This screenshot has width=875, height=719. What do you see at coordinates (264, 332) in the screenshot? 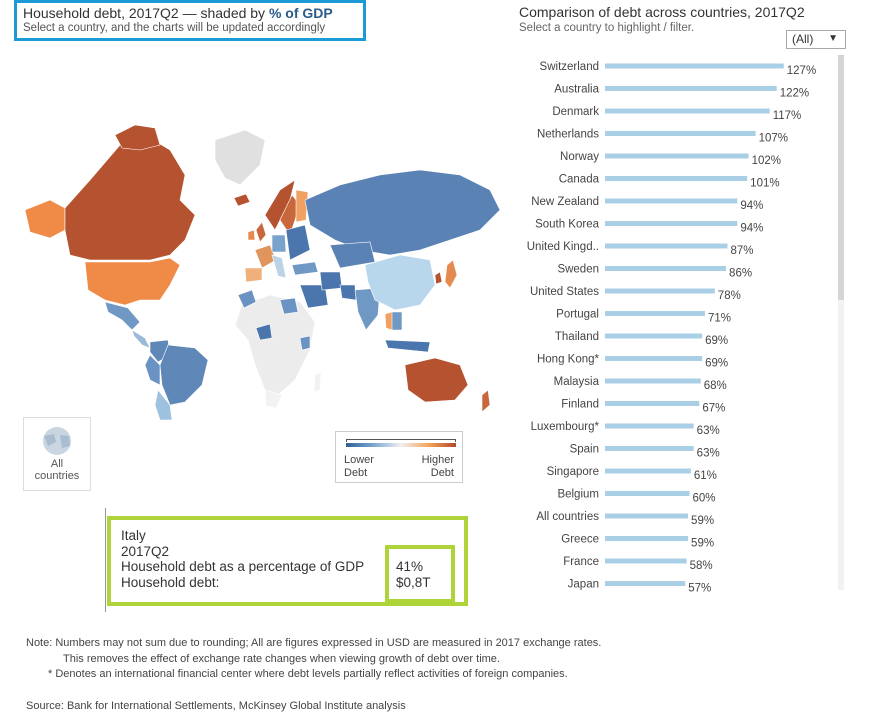
I see `map-country-nigeria` at bounding box center [264, 332].